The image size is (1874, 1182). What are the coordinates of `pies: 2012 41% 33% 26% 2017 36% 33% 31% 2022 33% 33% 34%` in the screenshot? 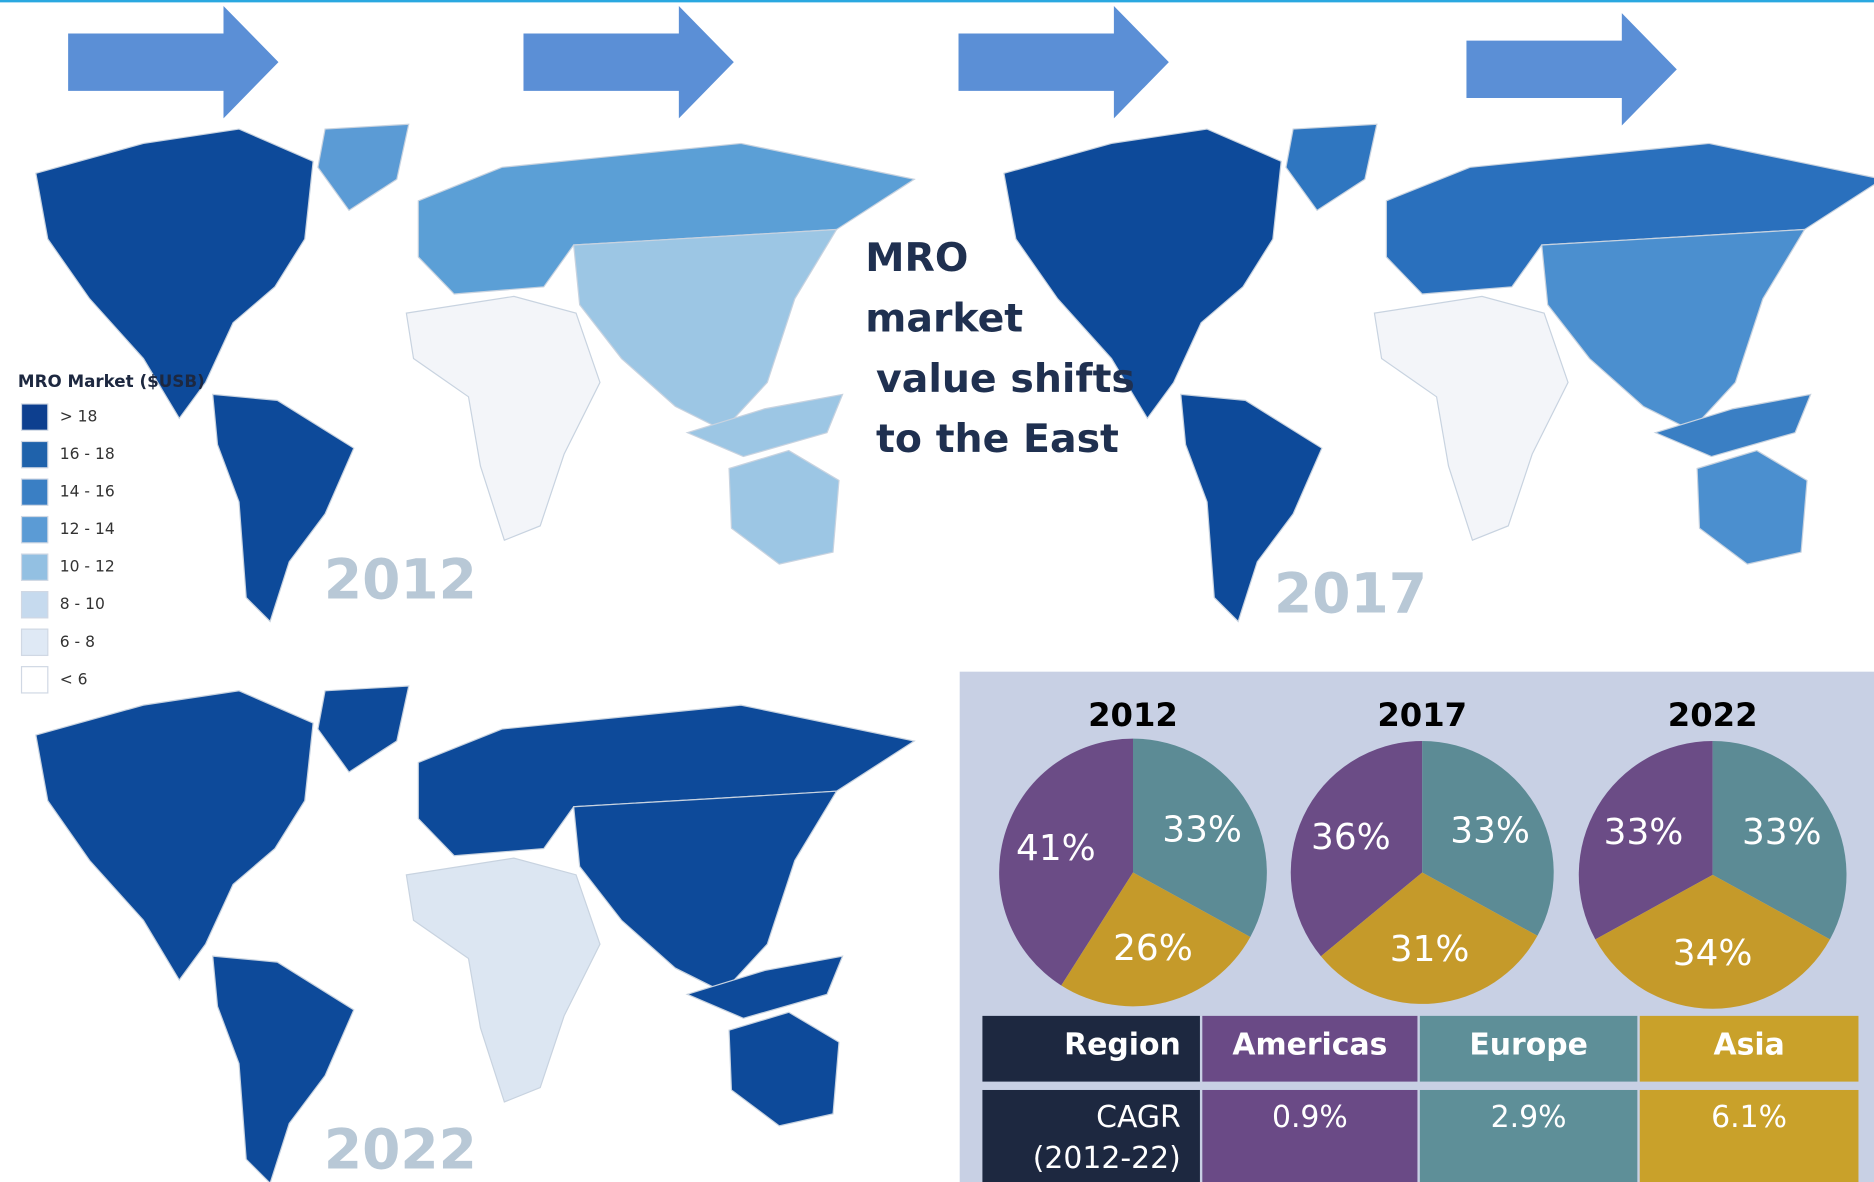 It's located at (1423, 852).